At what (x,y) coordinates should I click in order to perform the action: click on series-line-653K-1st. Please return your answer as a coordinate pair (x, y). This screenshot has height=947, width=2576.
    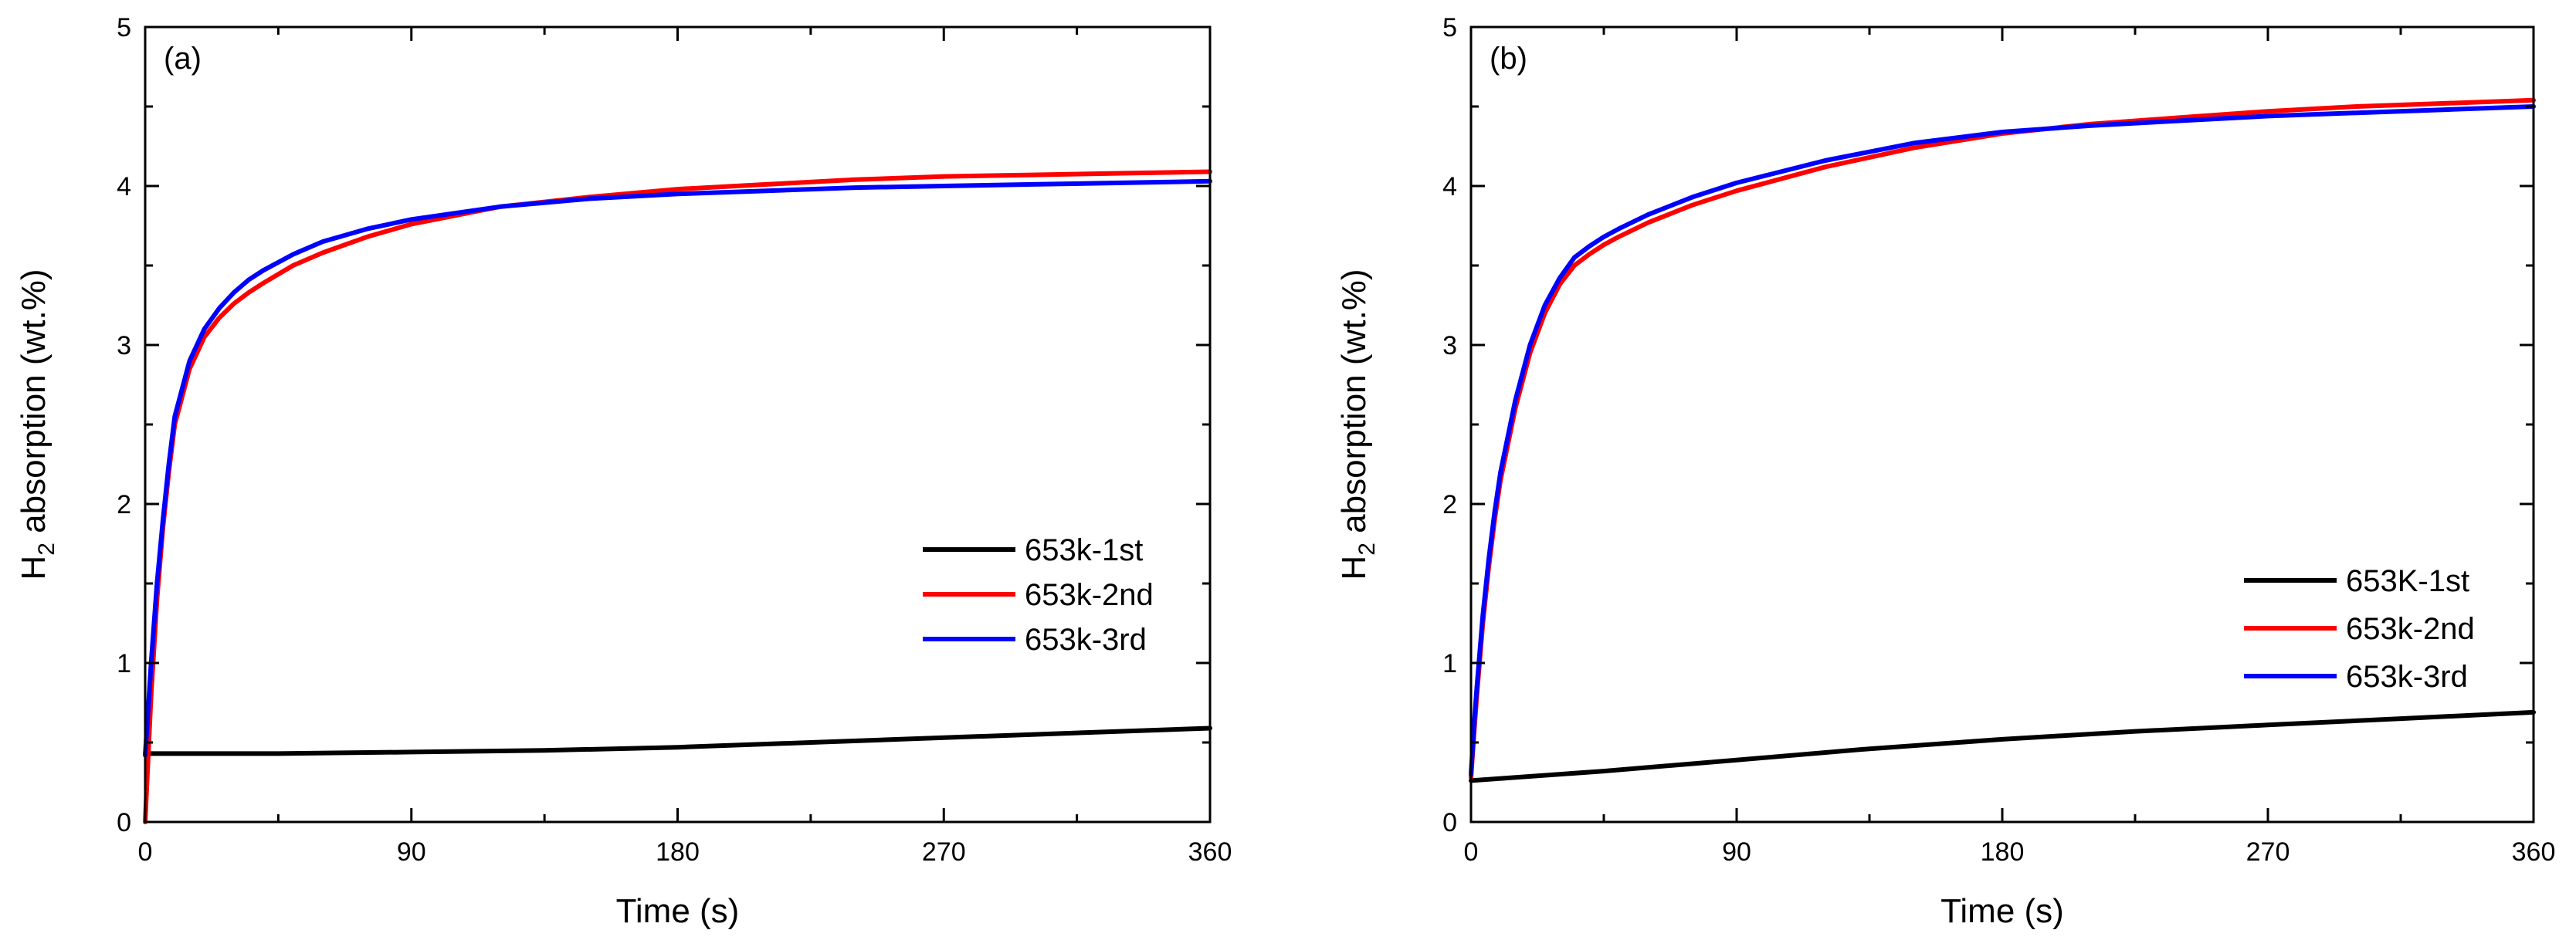
    Looking at the image, I should click on (2002, 746).